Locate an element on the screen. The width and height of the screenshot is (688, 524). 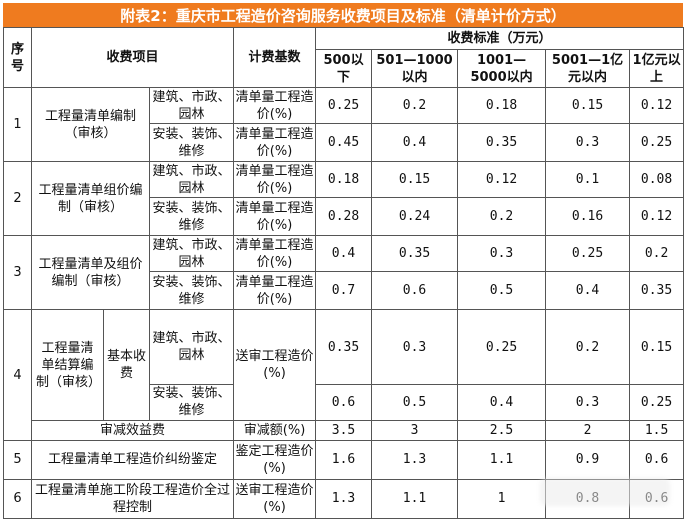
row-value: 0.9 is located at coordinates (588, 459).